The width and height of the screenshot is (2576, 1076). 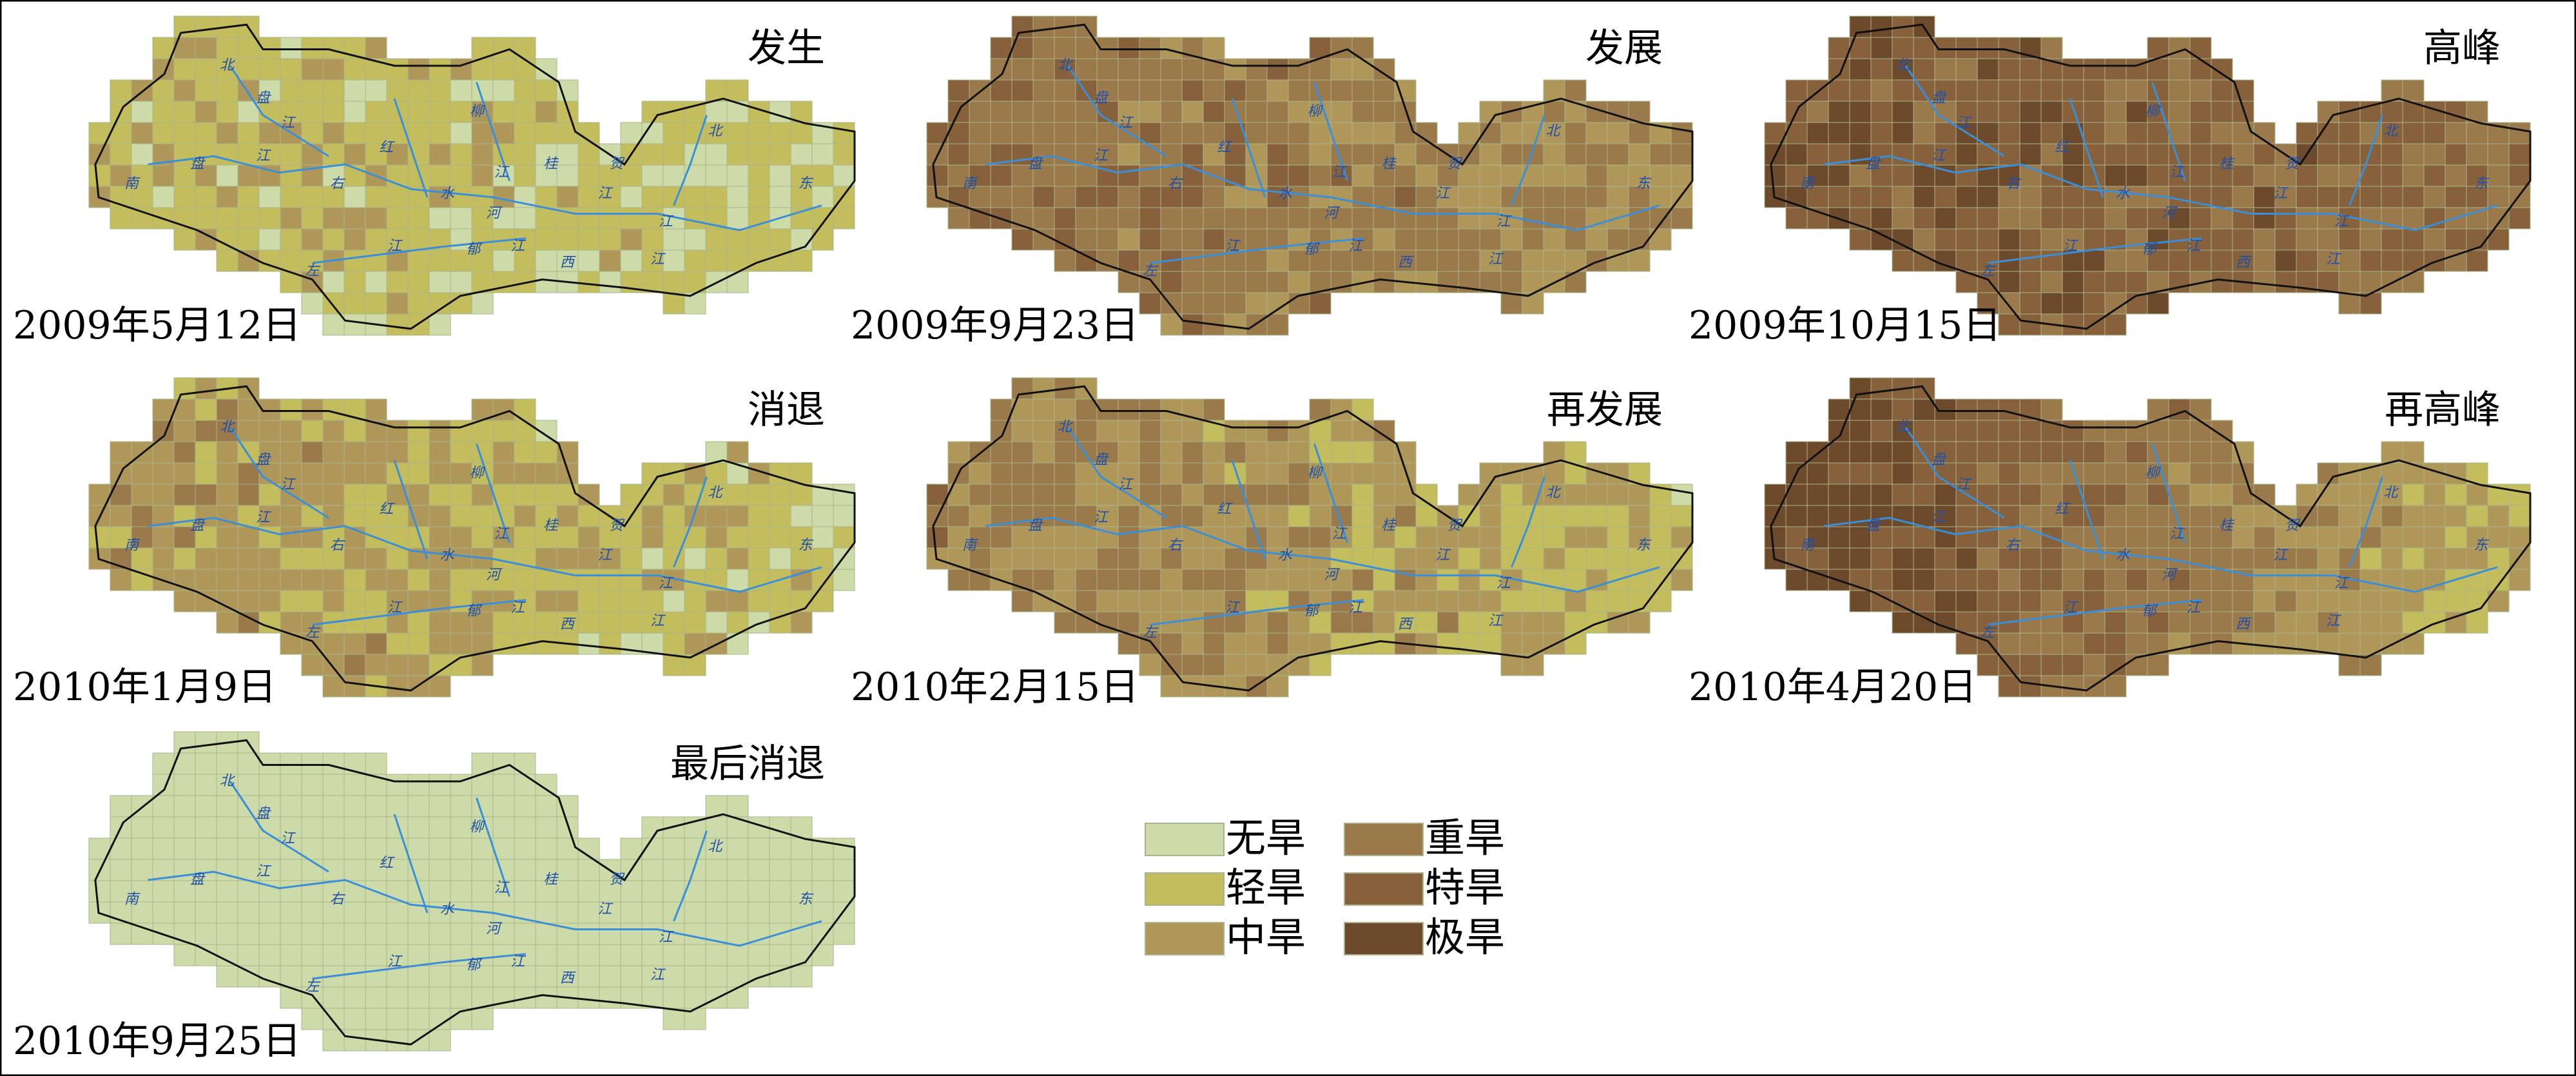 I want to click on map-label: 南, so click(x=132, y=184).